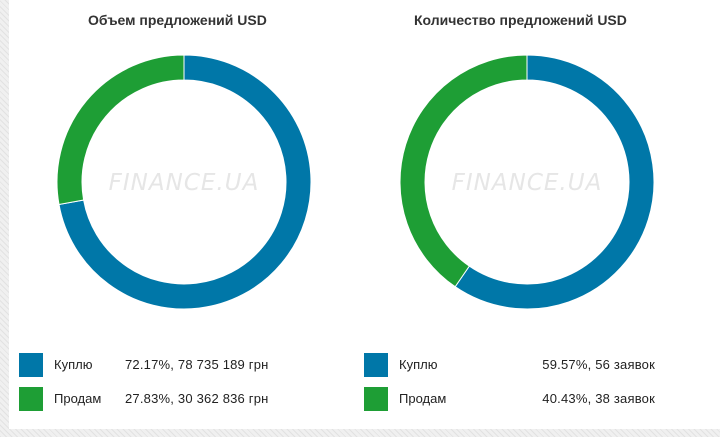 The image size is (720, 437). Describe the element at coordinates (360, 433) in the screenshot. I see `bottom-border-strip` at that location.